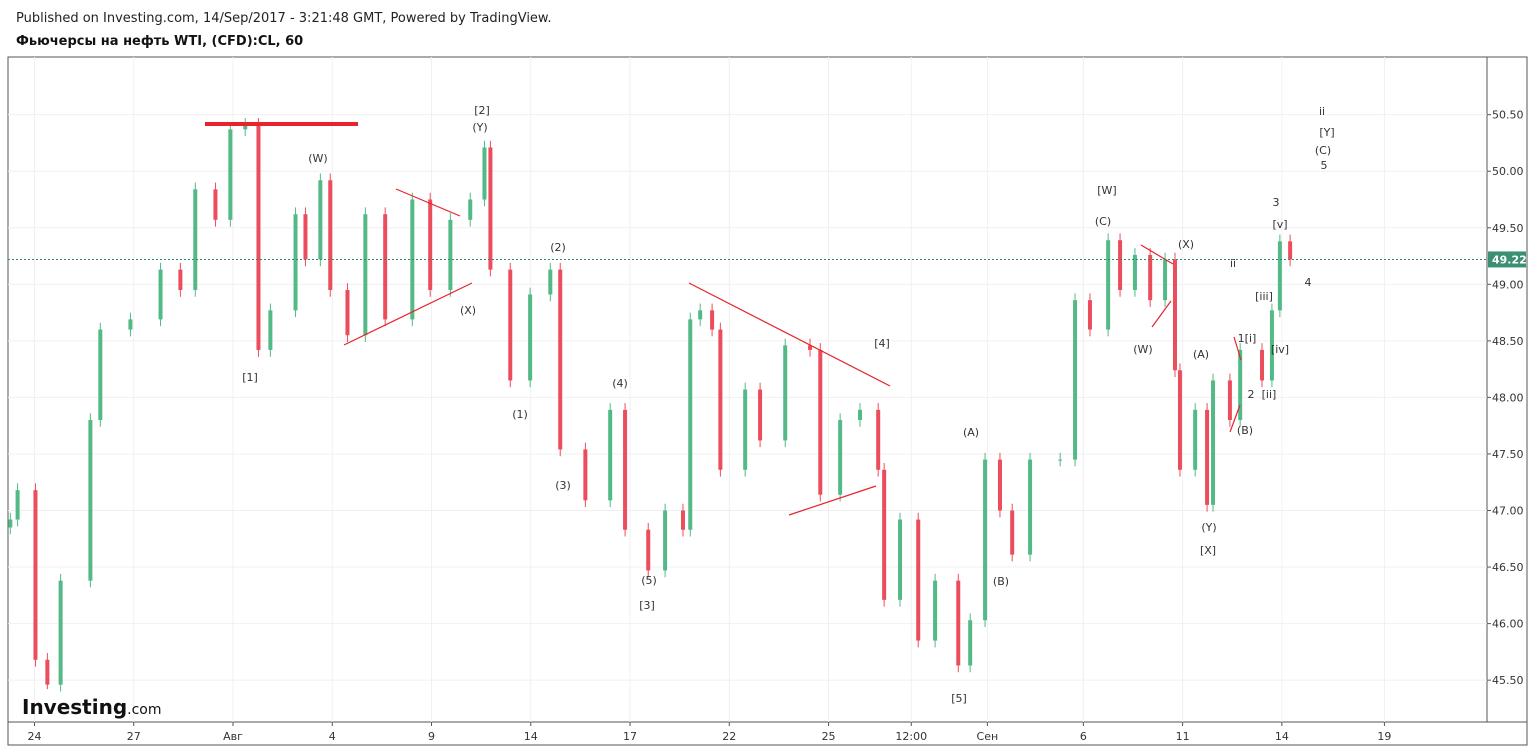 This screenshot has height=749, width=1533. Describe the element at coordinates (1508, 454) in the screenshot. I see `y-tick-label: 47.50` at that location.